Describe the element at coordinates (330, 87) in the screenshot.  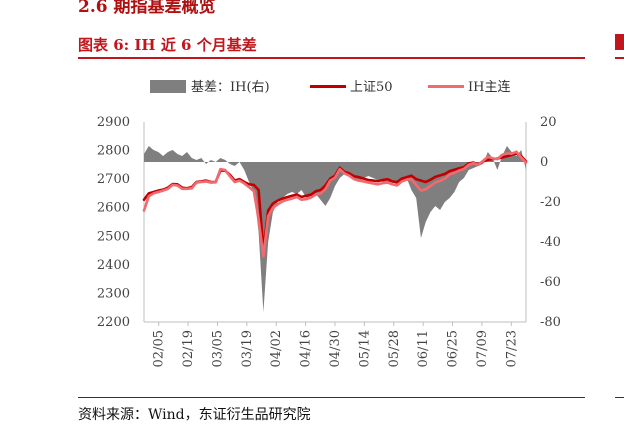
I see `legend: 基差：IH(右) 上证50 IH主连` at that location.